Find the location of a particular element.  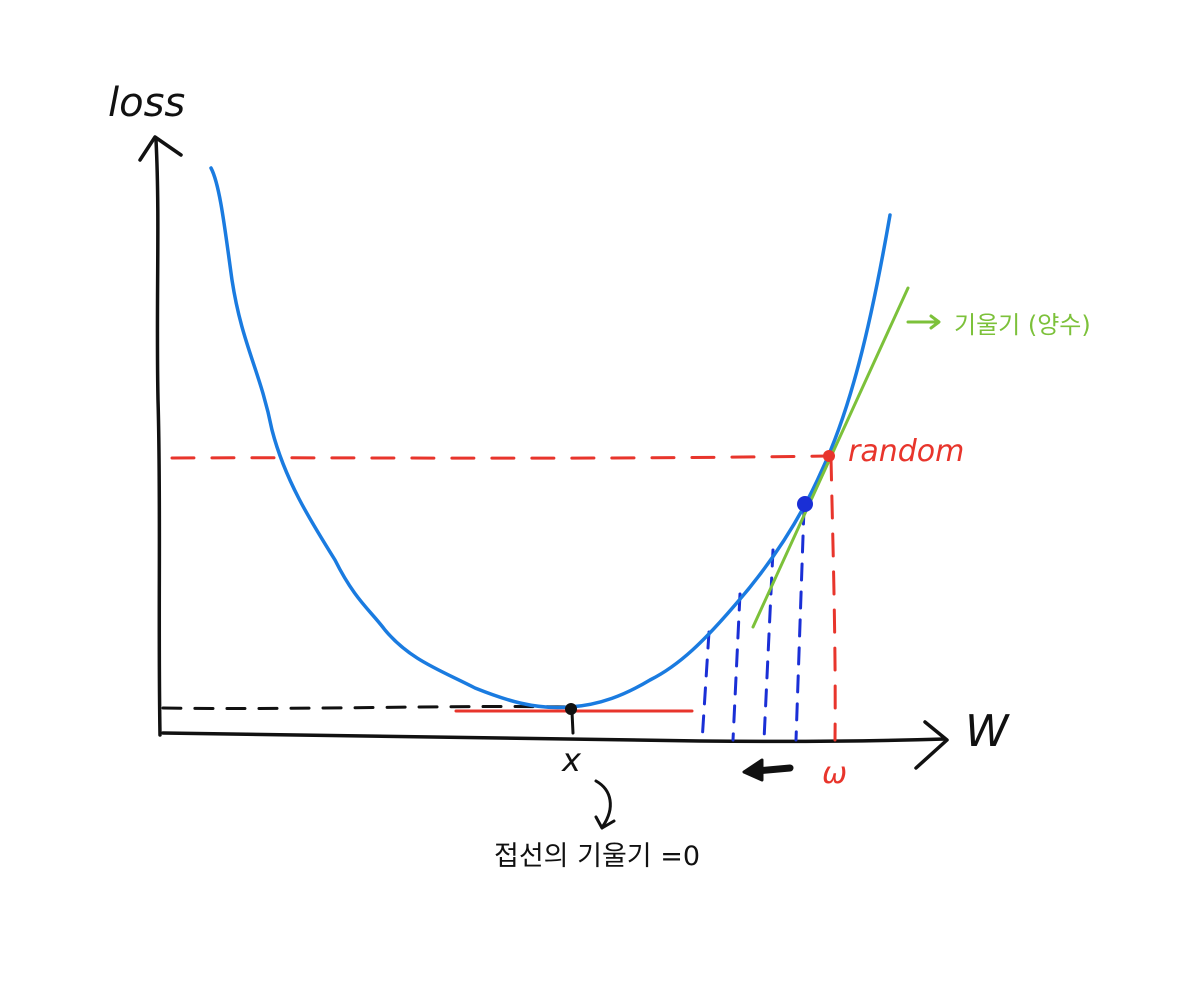

curved-down-arrow-icon is located at coordinates (605, 804).